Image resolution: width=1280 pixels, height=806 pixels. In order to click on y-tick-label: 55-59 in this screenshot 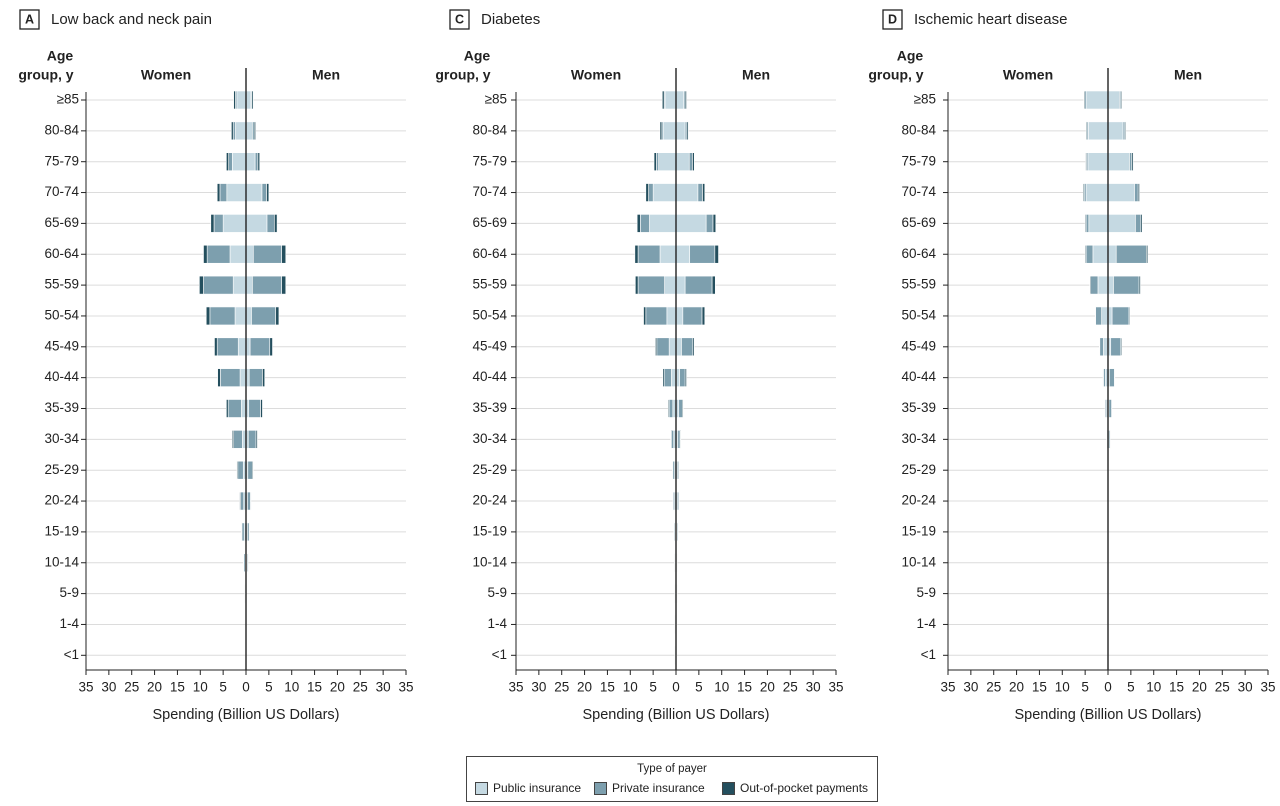, I will do `click(918, 284)`.